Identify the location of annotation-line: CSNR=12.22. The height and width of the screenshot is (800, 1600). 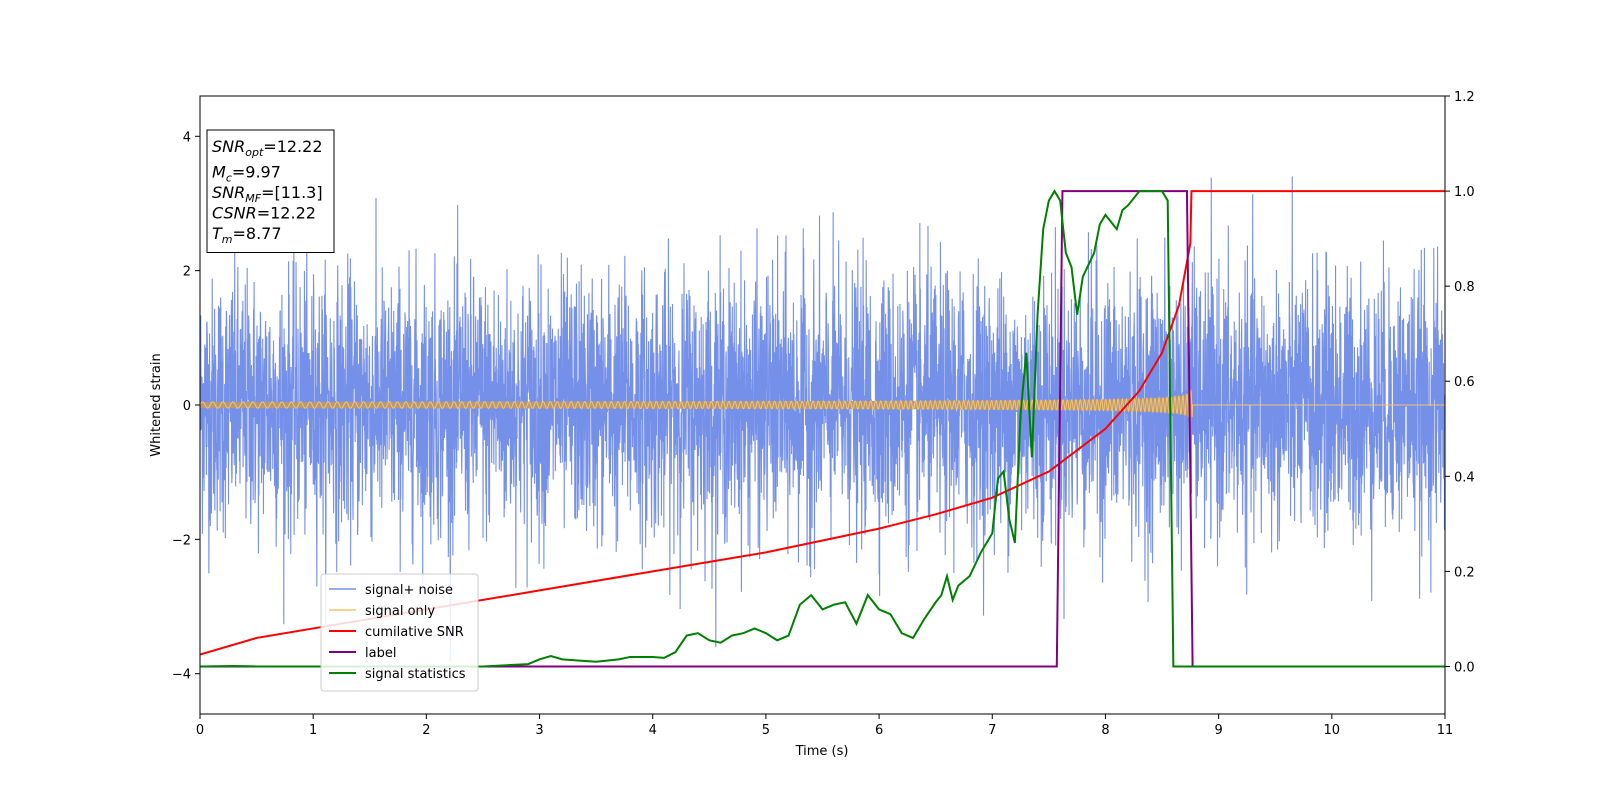
(264, 213).